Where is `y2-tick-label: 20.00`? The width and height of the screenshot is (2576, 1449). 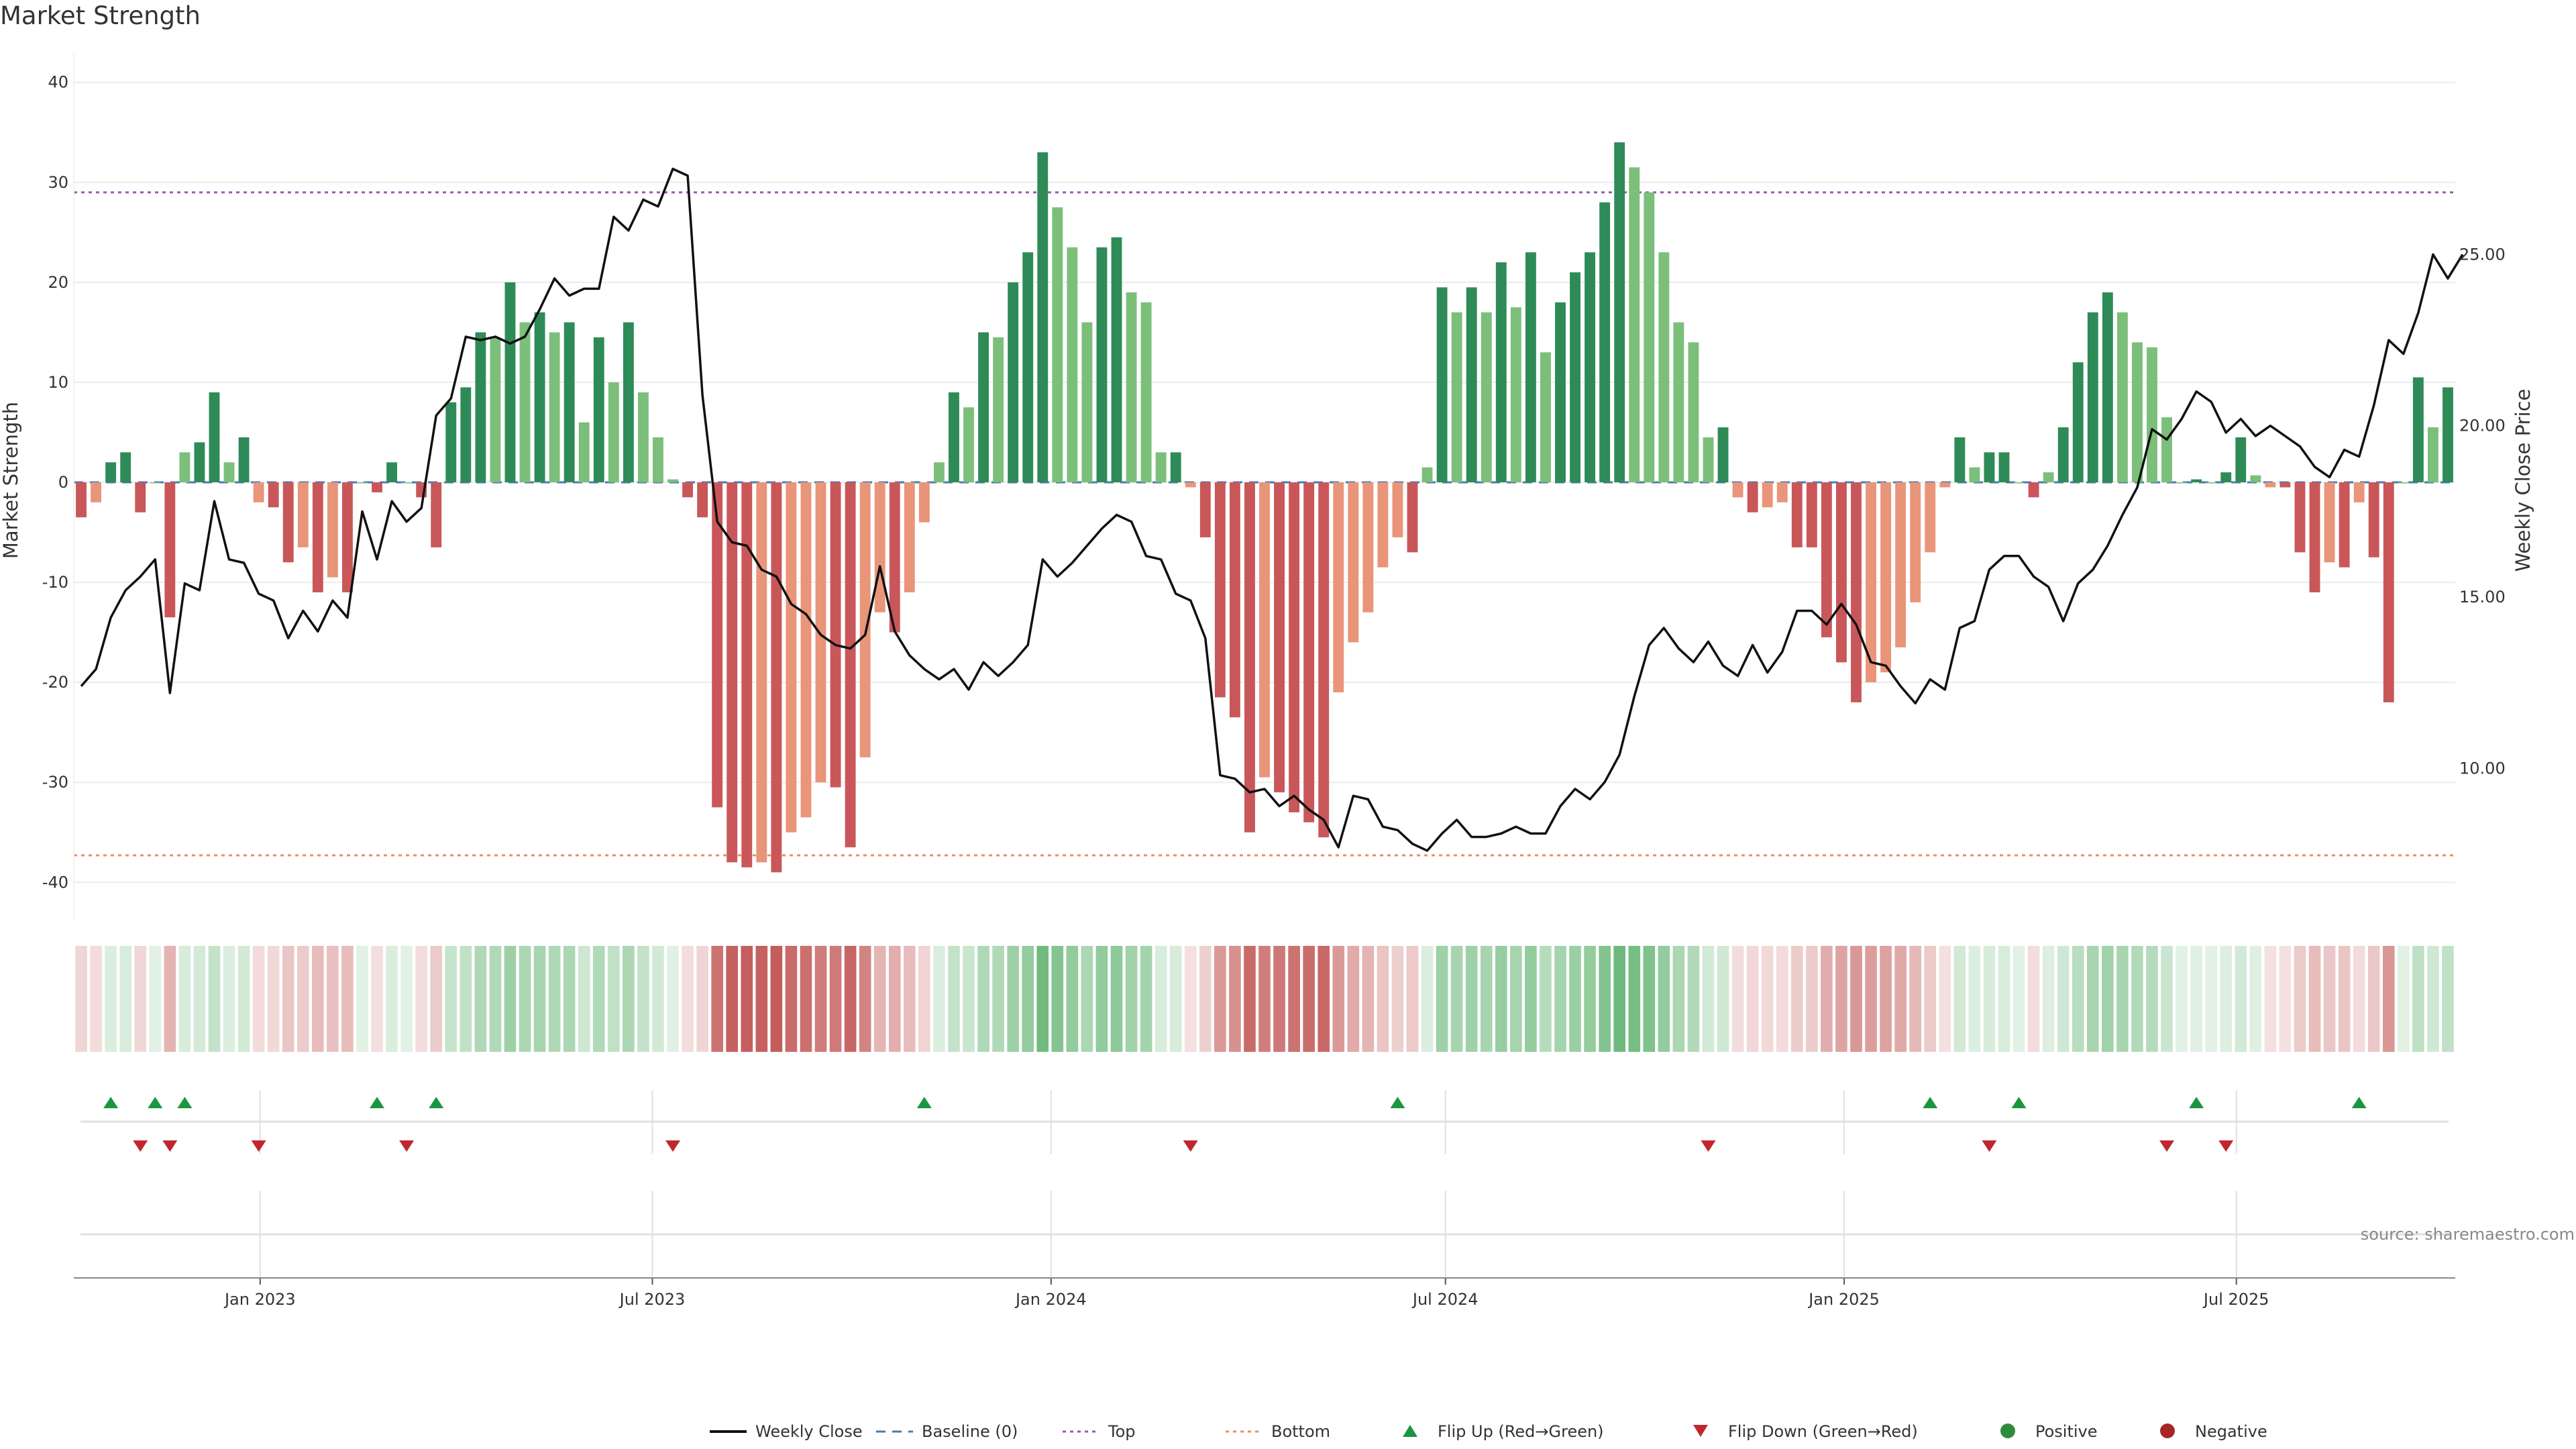
y2-tick-label: 20.00 is located at coordinates (2482, 426).